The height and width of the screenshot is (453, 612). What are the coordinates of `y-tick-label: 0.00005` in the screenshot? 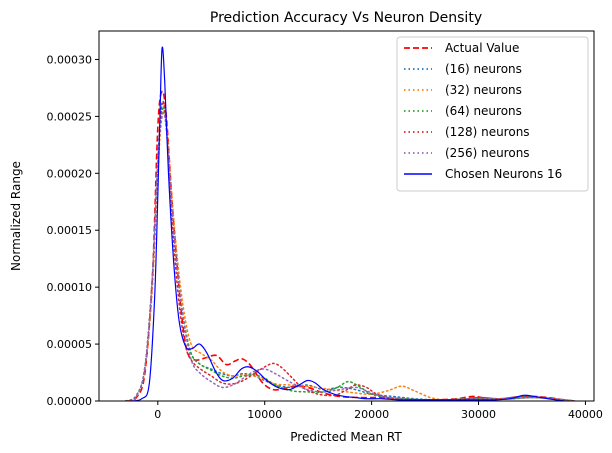 It's located at (70, 344).